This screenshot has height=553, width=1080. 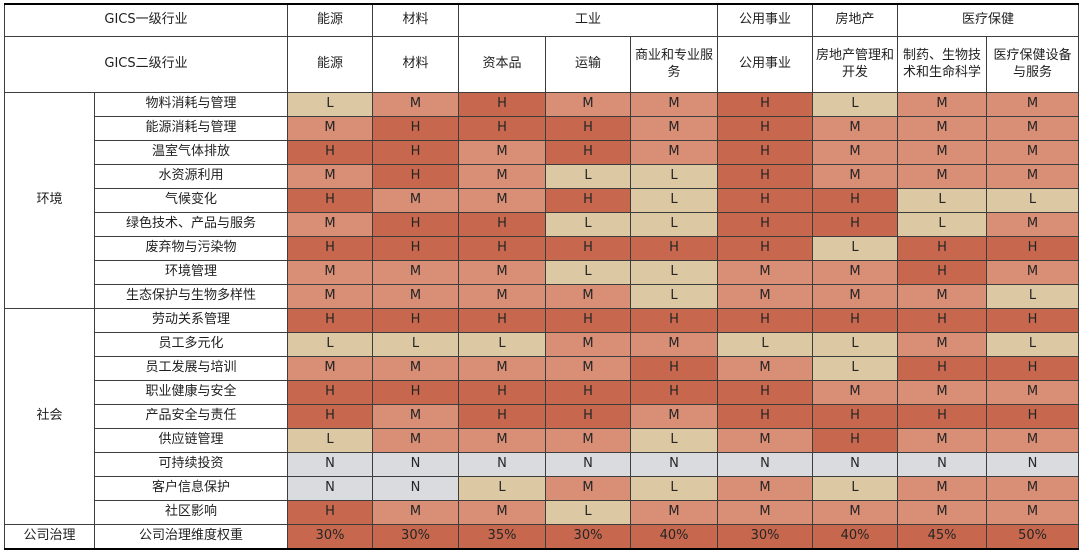 What do you see at coordinates (191, 537) in the screenshot?
I see `row-label: 公司治理维度权重` at bounding box center [191, 537].